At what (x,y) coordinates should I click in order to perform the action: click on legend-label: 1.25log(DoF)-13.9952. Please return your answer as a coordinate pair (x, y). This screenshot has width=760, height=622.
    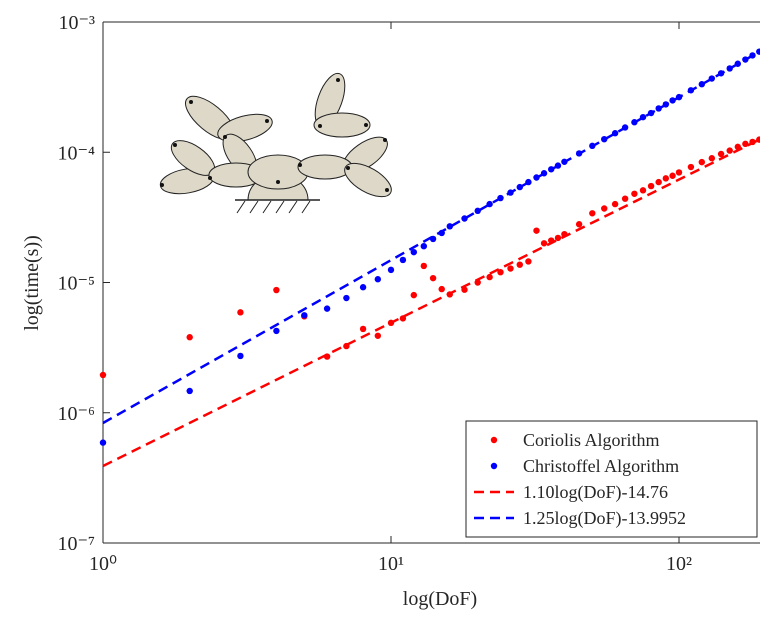
    Looking at the image, I should click on (604, 518).